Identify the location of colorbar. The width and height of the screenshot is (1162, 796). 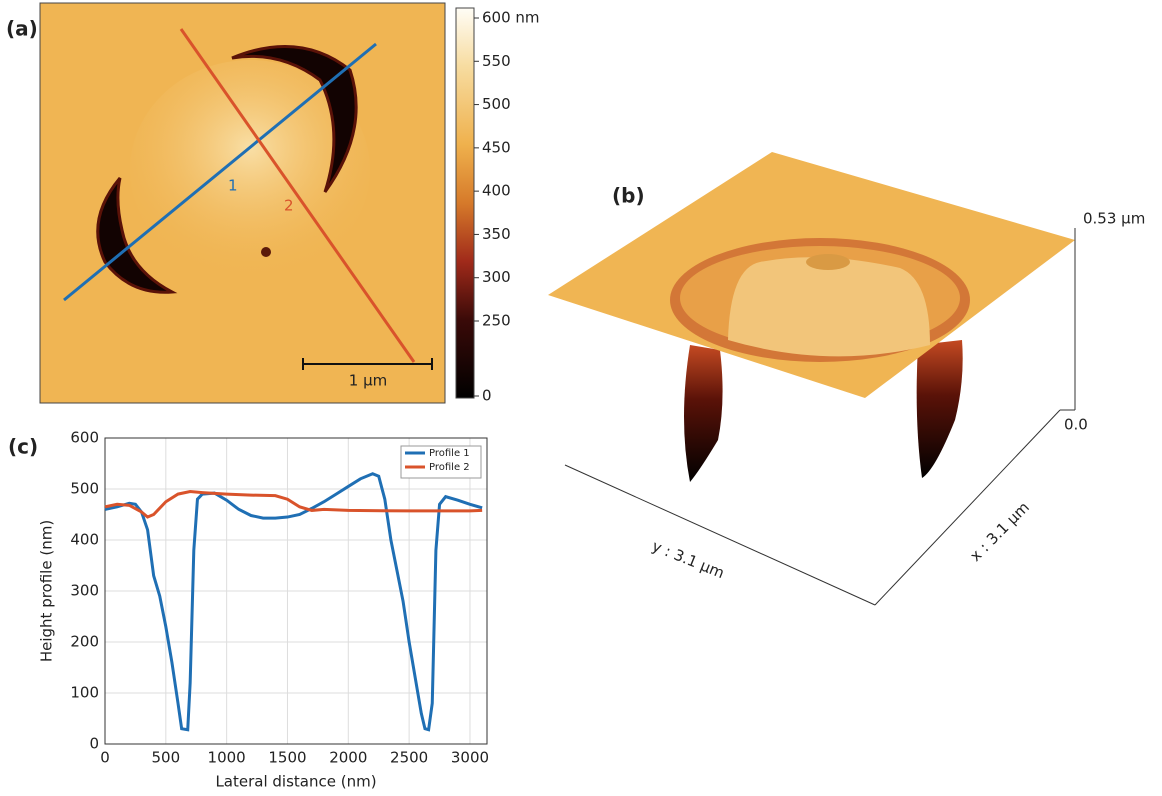
(465, 203).